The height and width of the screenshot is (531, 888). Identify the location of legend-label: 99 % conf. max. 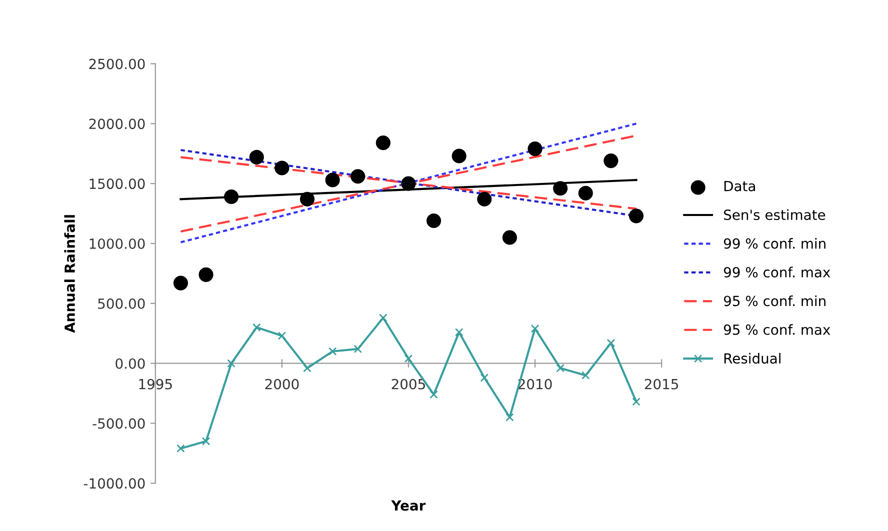
(777, 272).